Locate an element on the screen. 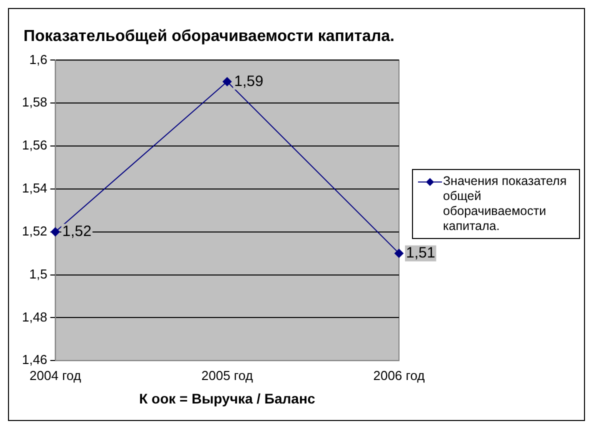  x-tick-label: 2006 год is located at coordinates (399, 375).